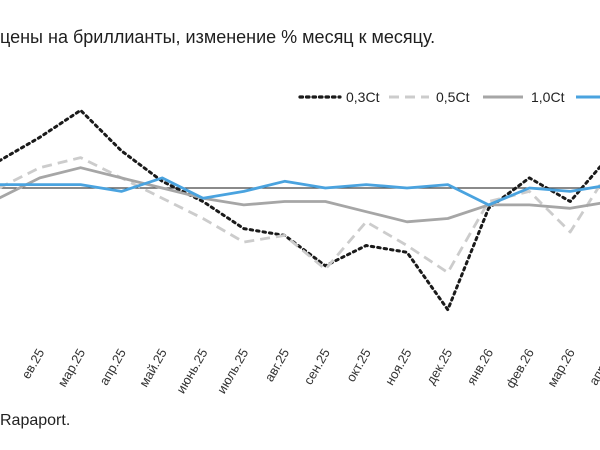 The height and width of the screenshot is (450, 600). I want to click on legend-label: 0,5Ct, so click(453, 97).